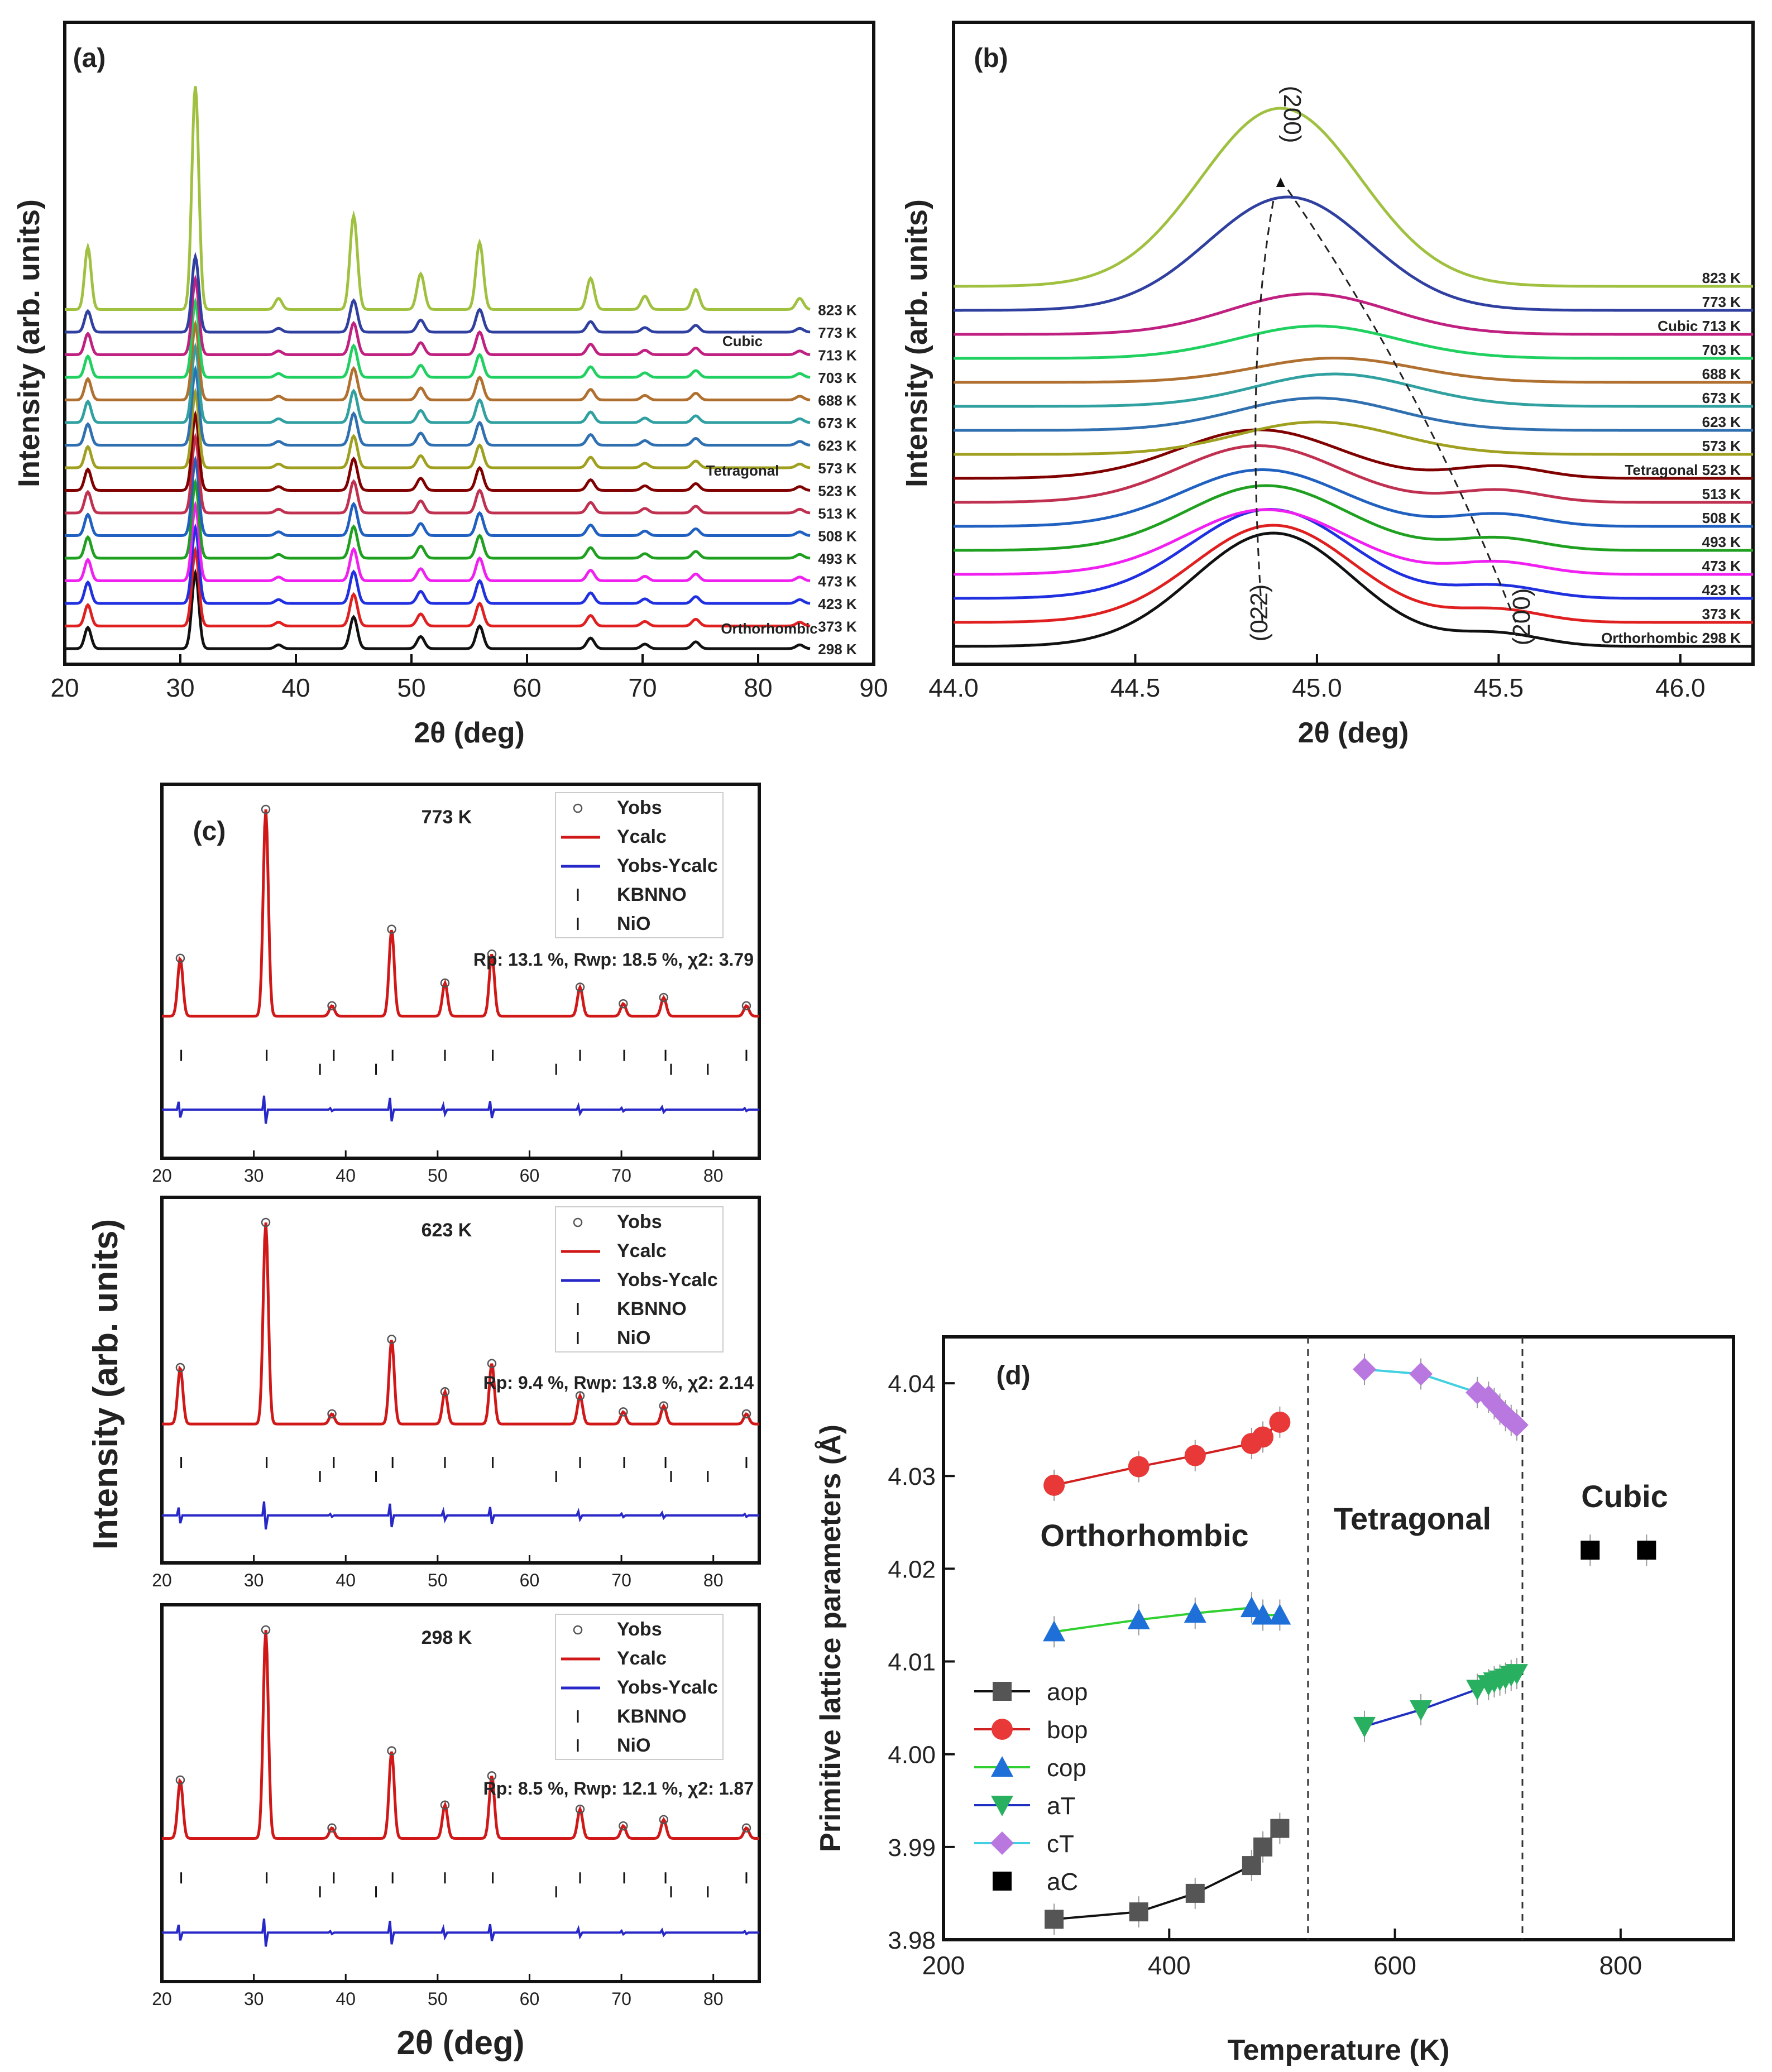 The image size is (1772, 2072). I want to click on panel-a-xtick-label: 70, so click(642, 687).